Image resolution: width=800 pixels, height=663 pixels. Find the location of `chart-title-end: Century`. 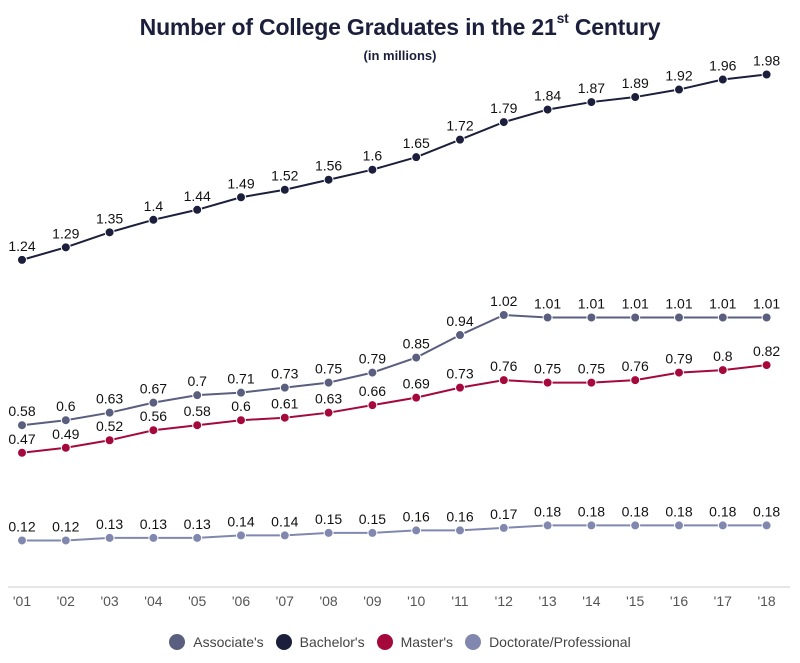

chart-title-end: Century is located at coordinates (614, 27).